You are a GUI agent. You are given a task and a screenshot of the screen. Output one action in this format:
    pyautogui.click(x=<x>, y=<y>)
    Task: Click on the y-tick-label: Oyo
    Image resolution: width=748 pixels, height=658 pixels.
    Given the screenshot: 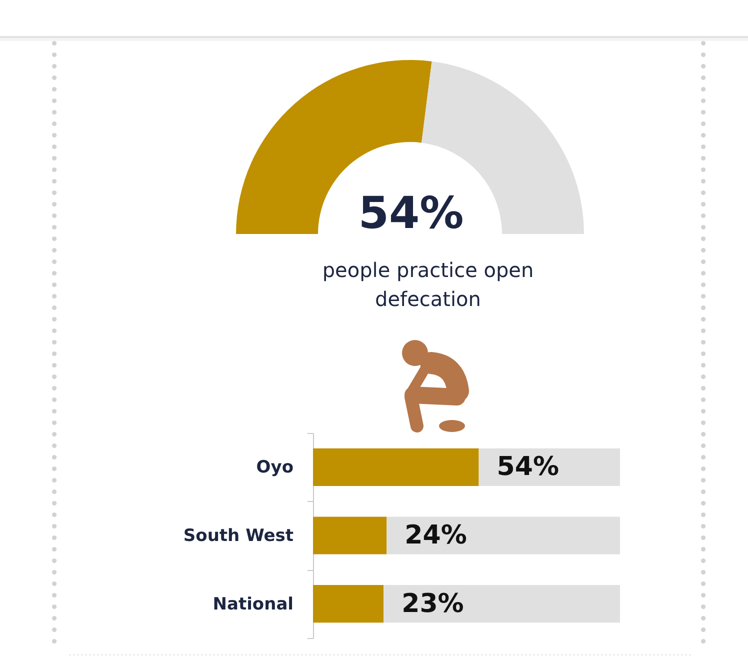 What is the action you would take?
    pyautogui.click(x=275, y=468)
    